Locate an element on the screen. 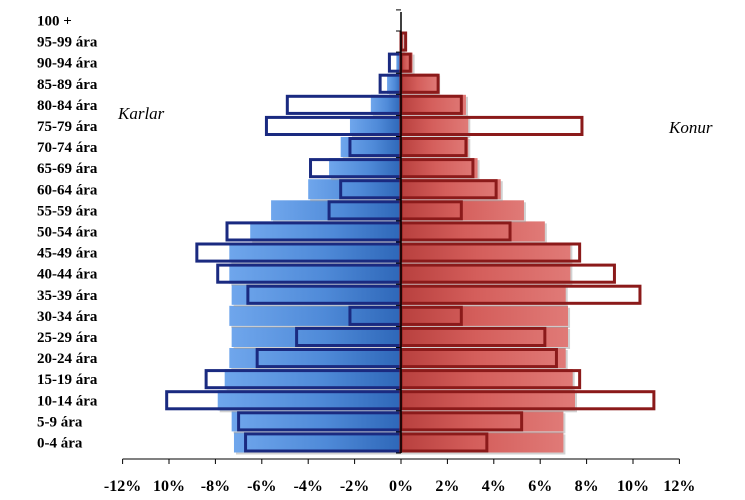 The image size is (745, 500). x-tick-label: -2% is located at coordinates (354, 486).